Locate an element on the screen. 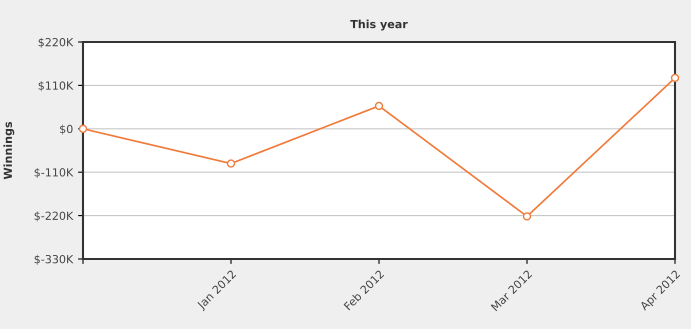  y-tick-label: $110K is located at coordinates (56, 86).